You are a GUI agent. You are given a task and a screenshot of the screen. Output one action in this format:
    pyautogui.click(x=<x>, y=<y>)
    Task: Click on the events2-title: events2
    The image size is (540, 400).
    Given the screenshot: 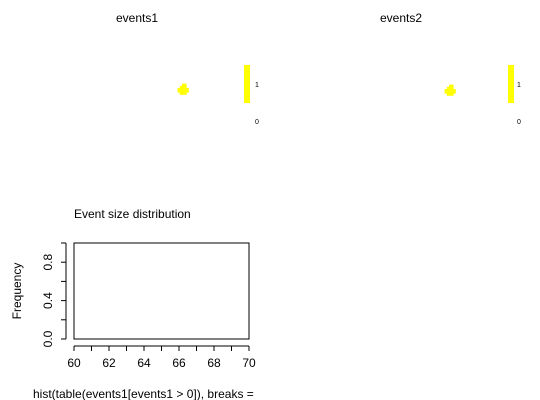 What is the action you would take?
    pyautogui.click(x=401, y=18)
    